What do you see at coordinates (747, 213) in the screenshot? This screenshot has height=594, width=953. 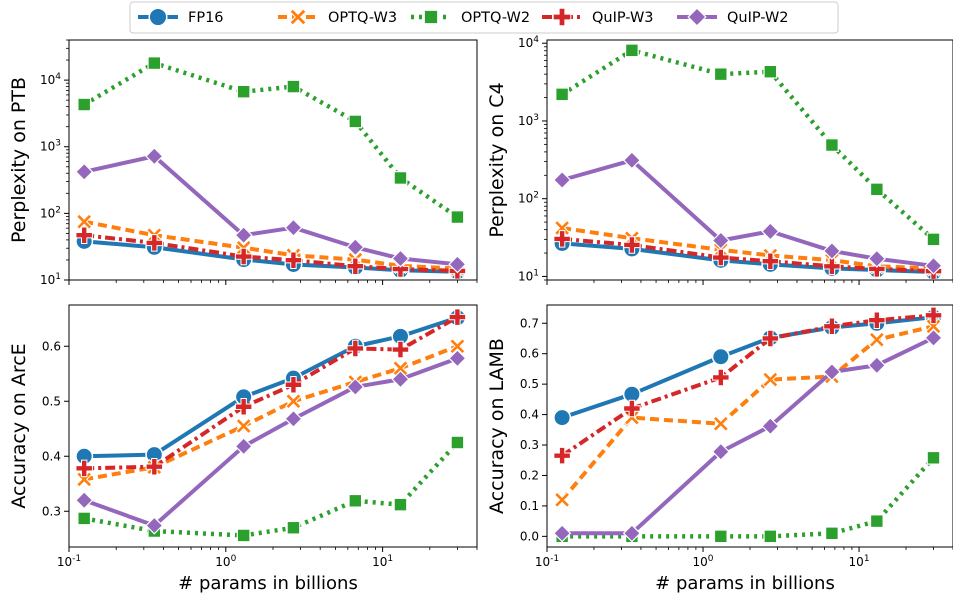 I see `series-line-quip-w2` at bounding box center [747, 213].